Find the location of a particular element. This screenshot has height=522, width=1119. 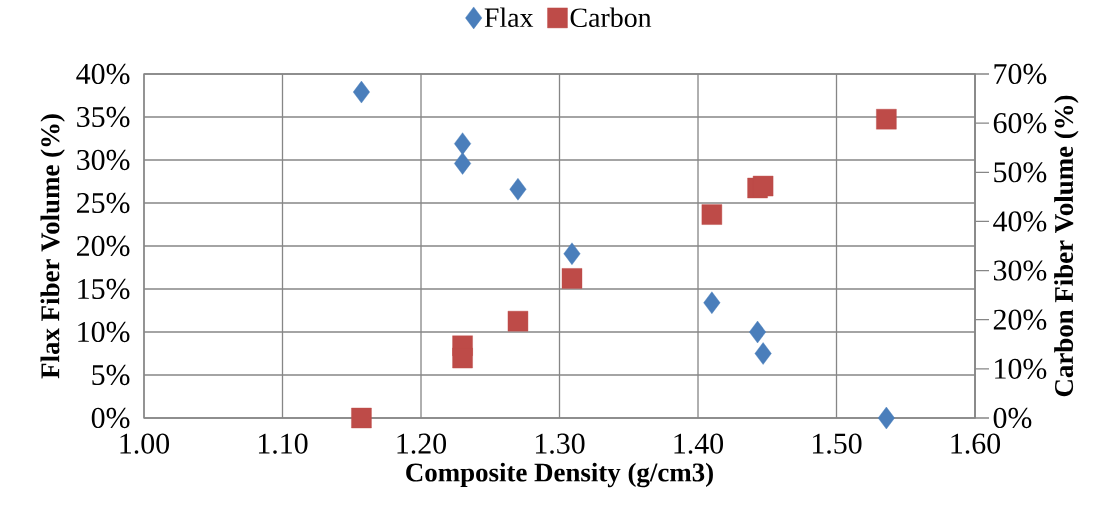

x-tick-label: 1.50 is located at coordinates (837, 443).